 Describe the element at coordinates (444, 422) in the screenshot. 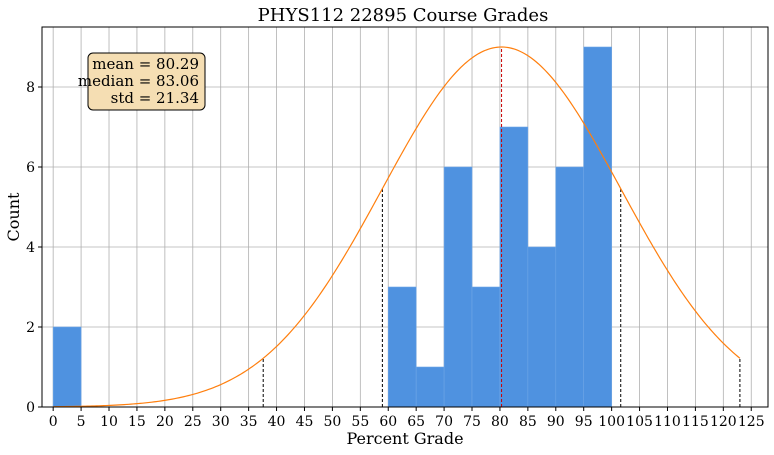

I see `x-tick-label: 70` at that location.